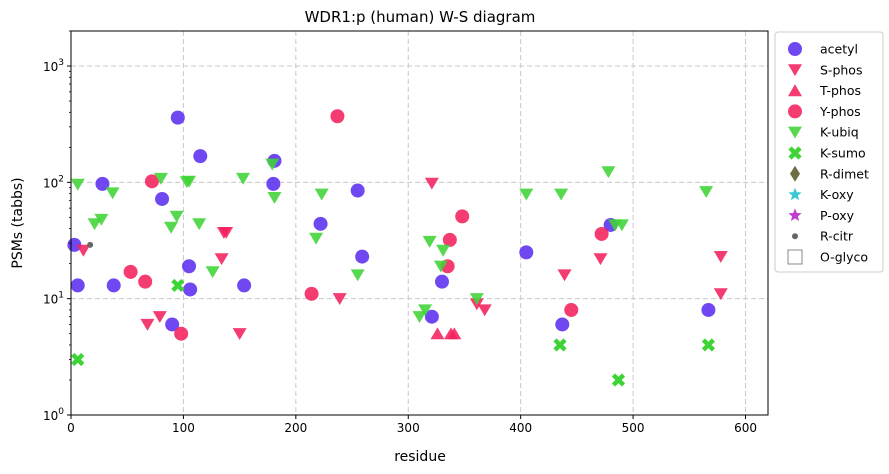 The width and height of the screenshot is (889, 474). What do you see at coordinates (795, 173) in the screenshot?
I see `legend-marker-r-dimet` at bounding box center [795, 173].